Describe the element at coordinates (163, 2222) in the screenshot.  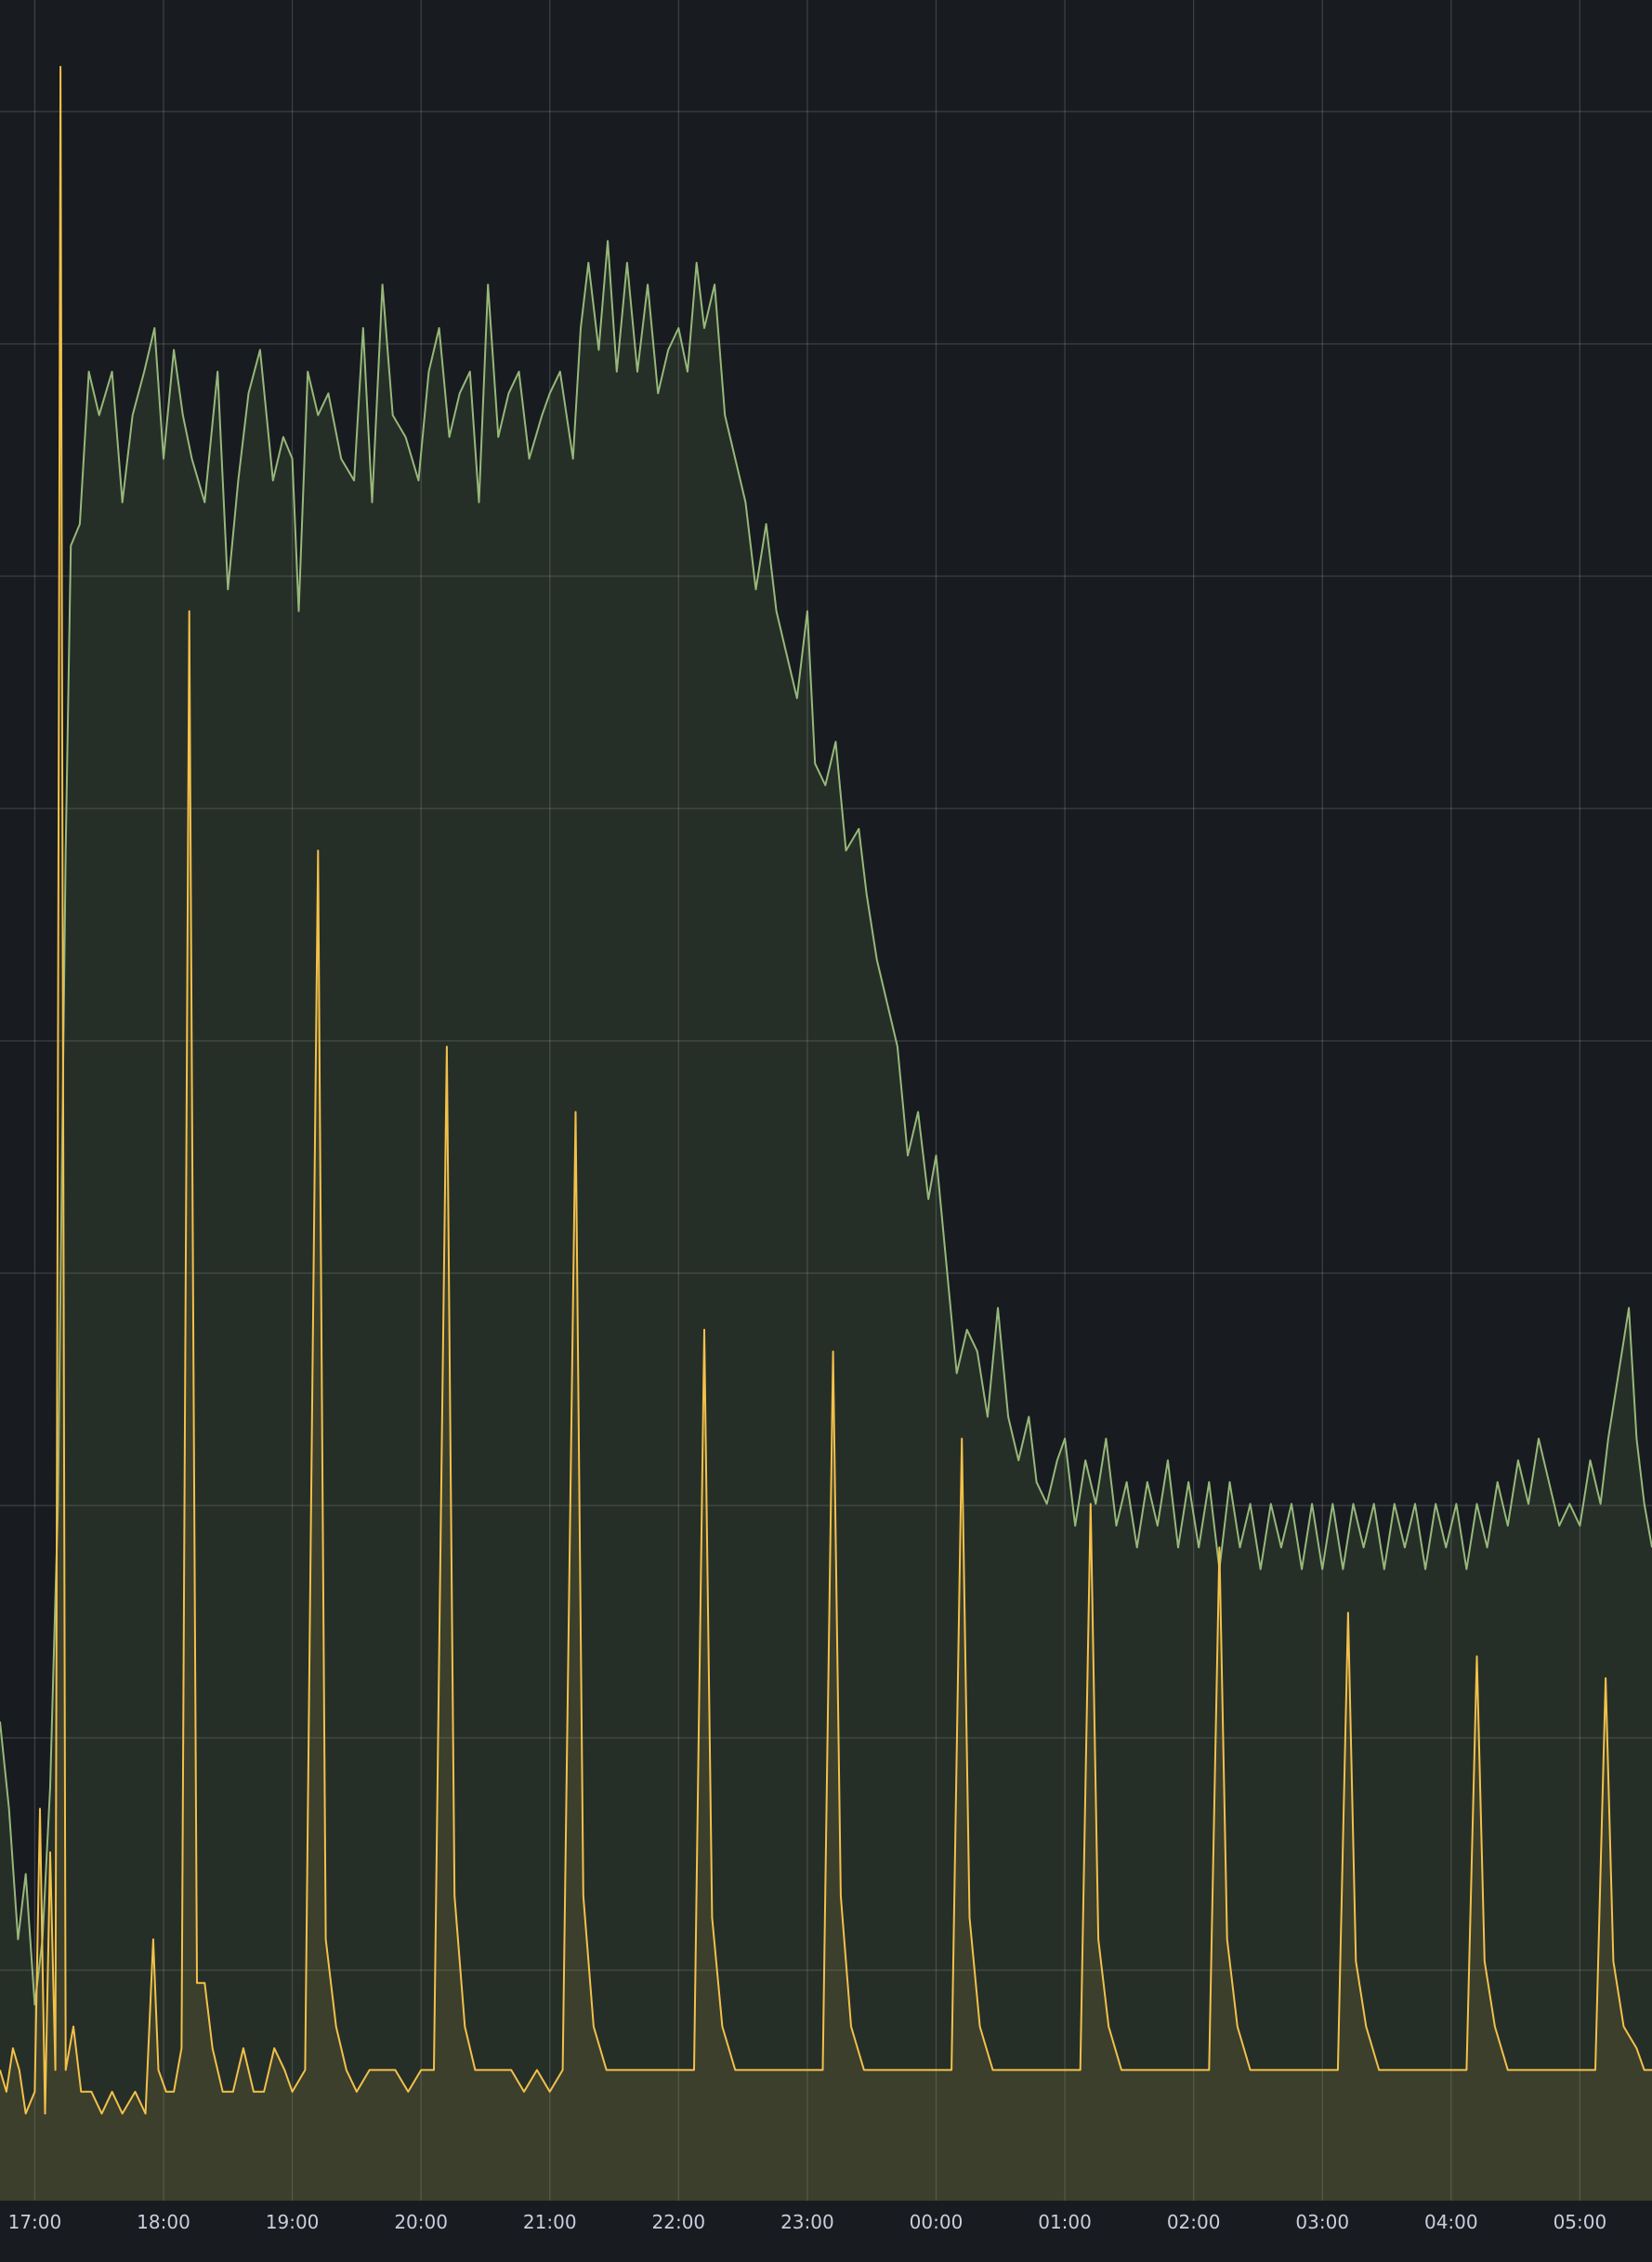
I see `x-tick-label: 18:00` at that location.